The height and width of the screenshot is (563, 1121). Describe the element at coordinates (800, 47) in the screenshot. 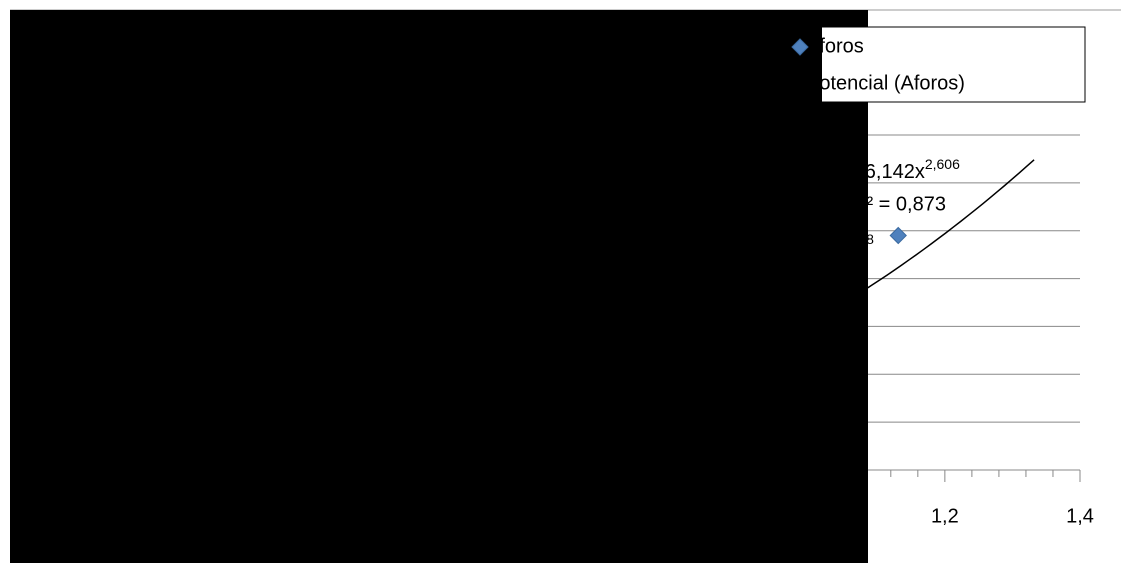

I see `legend-marker` at that location.